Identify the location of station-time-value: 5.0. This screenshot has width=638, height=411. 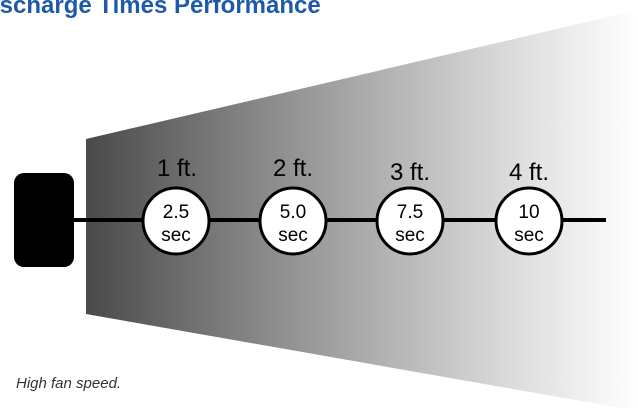
(293, 212).